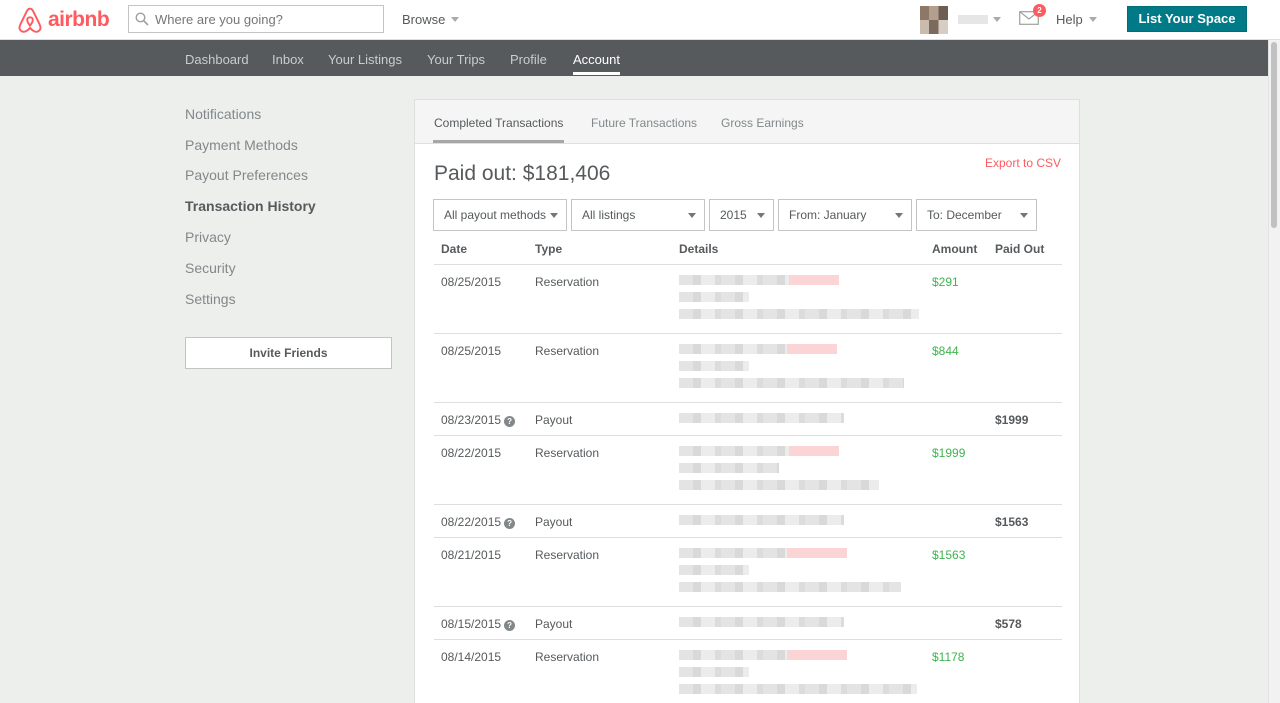  What do you see at coordinates (963, 470) in the screenshot?
I see `row-amount: $1999` at bounding box center [963, 470].